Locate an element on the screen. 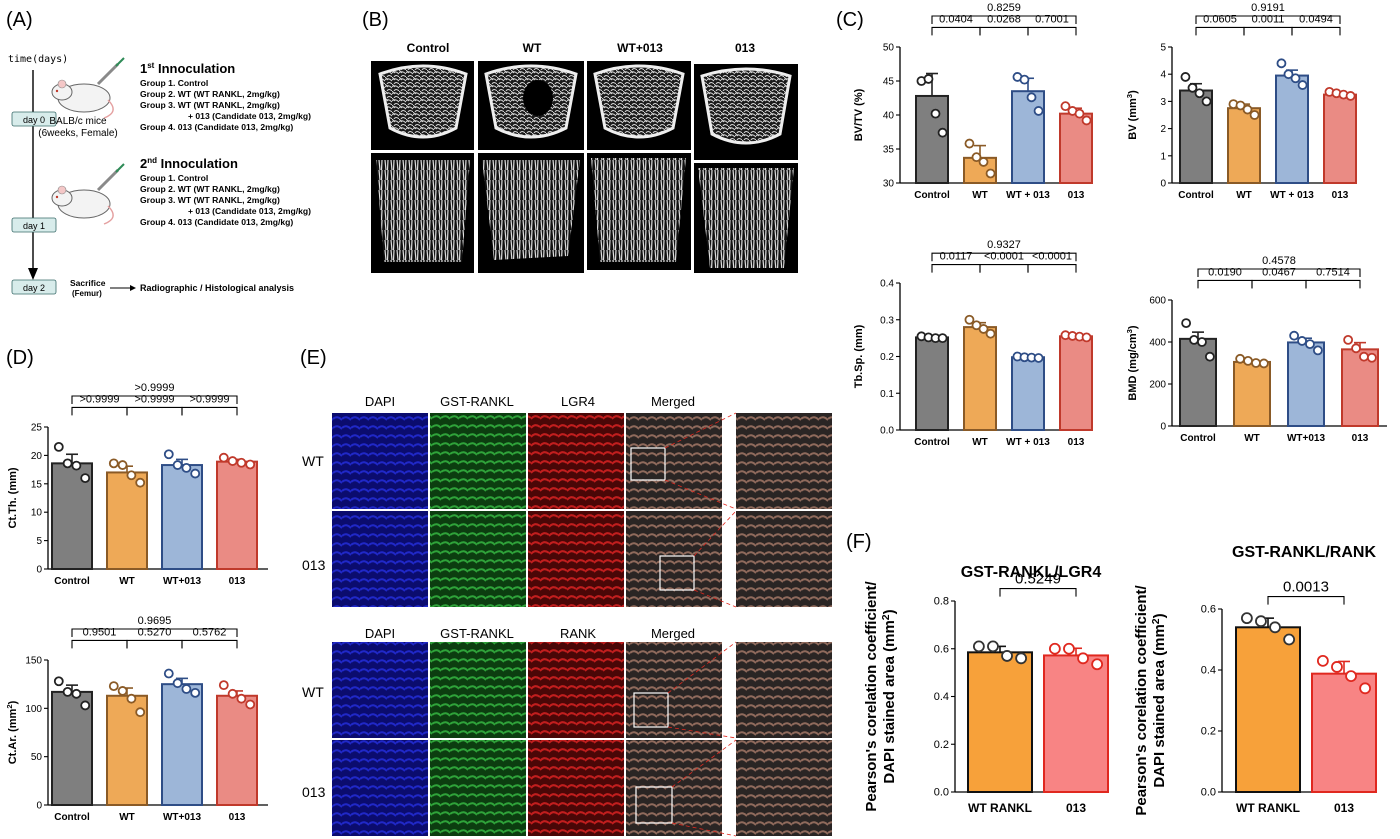 This screenshot has width=1400, height=839. y-tick-label: 2 is located at coordinates (1163, 129).